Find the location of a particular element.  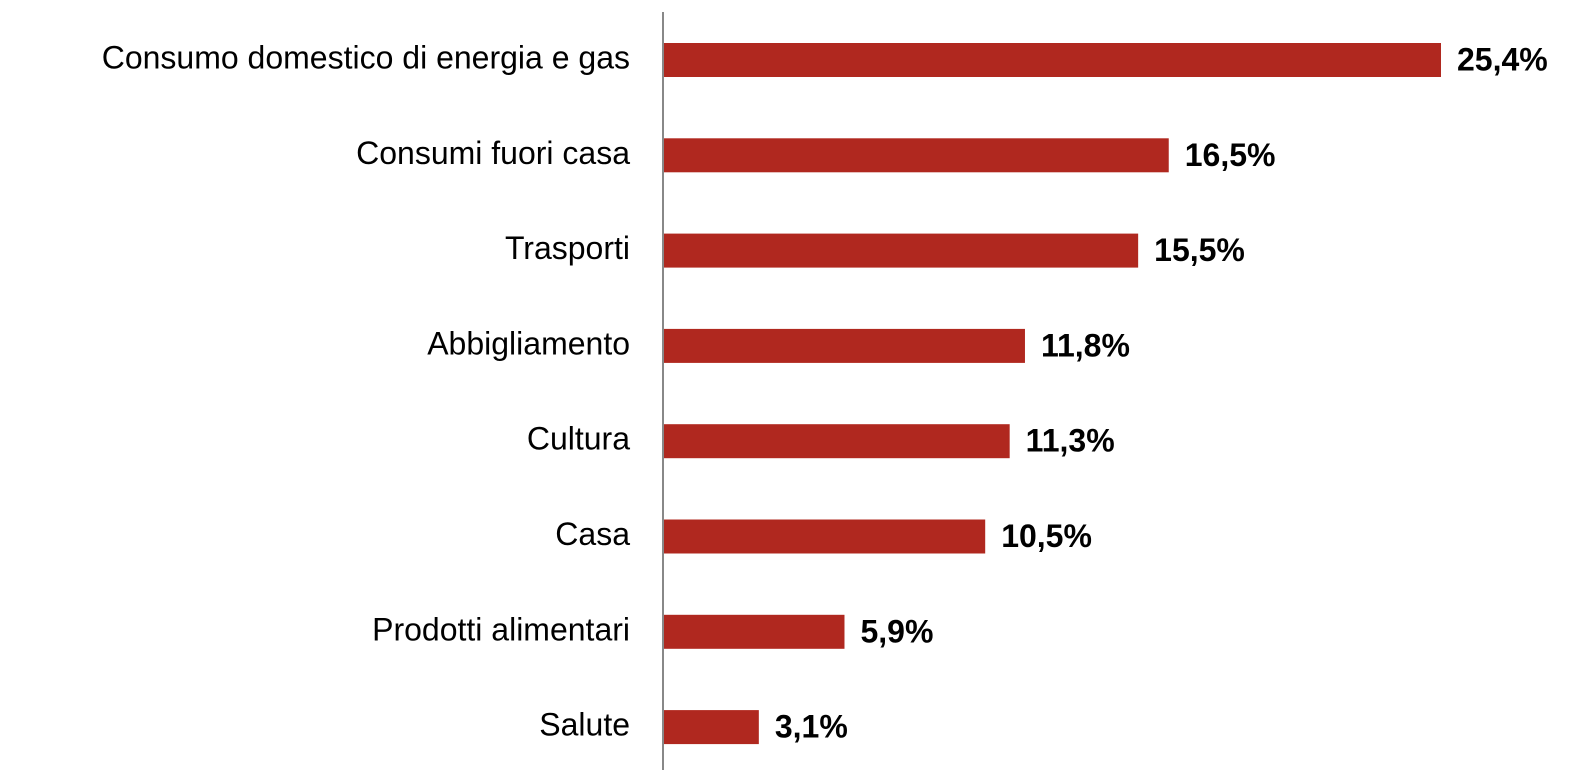

category-label: Trasporti is located at coordinates (567, 248).